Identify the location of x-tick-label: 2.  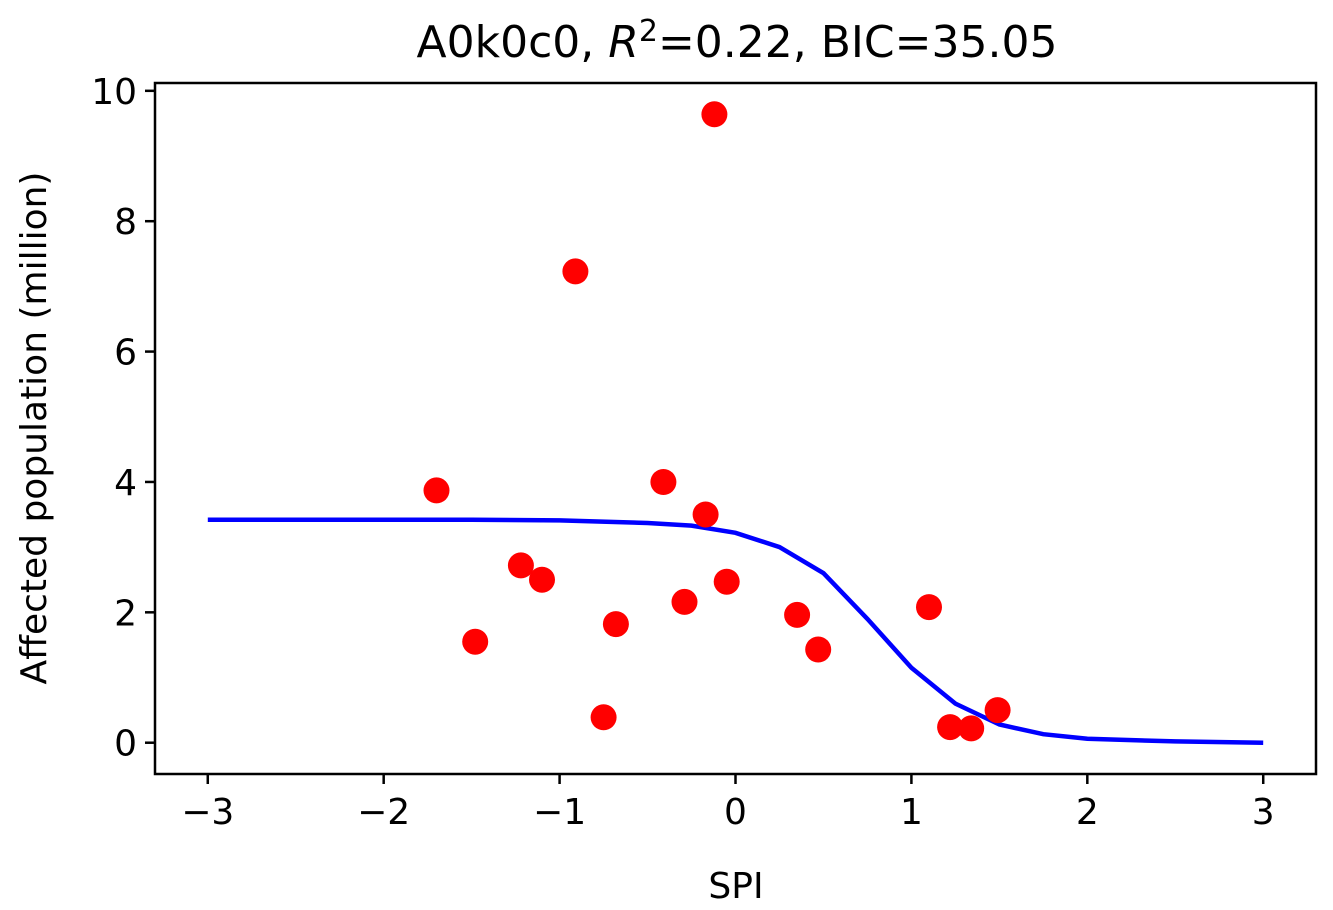
(1087, 812).